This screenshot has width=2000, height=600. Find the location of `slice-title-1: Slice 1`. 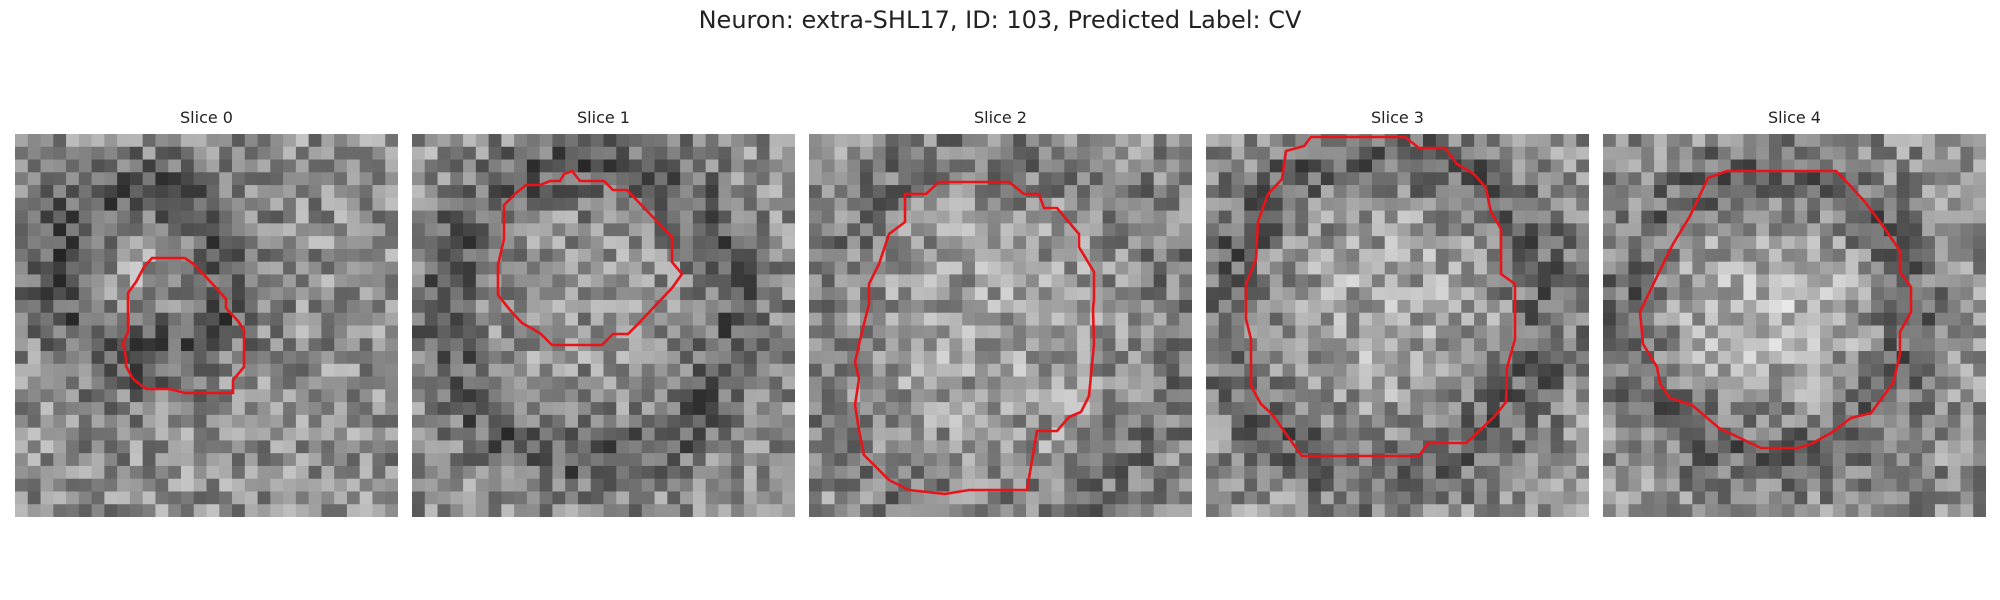

slice-title-1: Slice 1 is located at coordinates (603, 117).